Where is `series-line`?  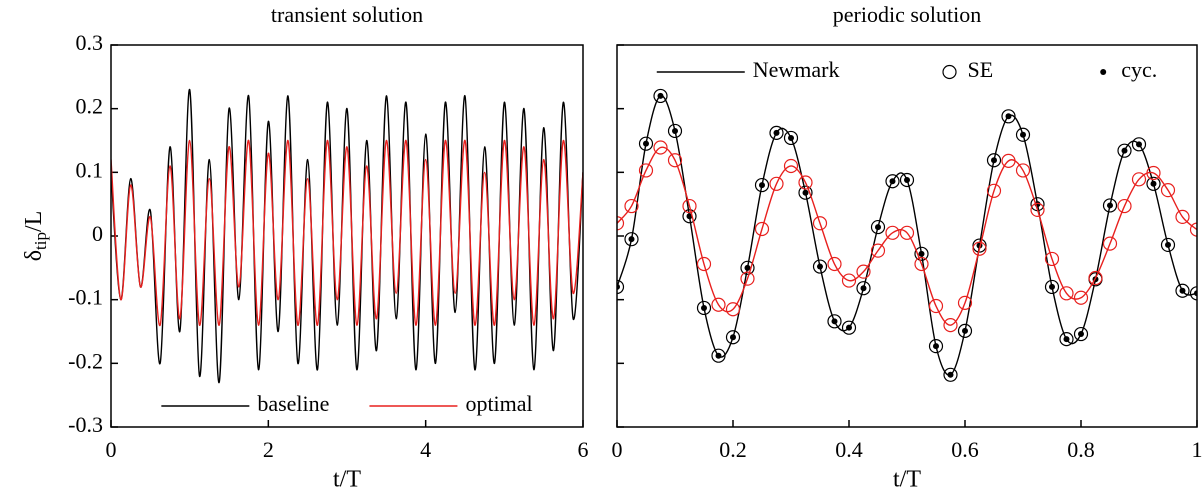 series-line is located at coordinates (347, 232).